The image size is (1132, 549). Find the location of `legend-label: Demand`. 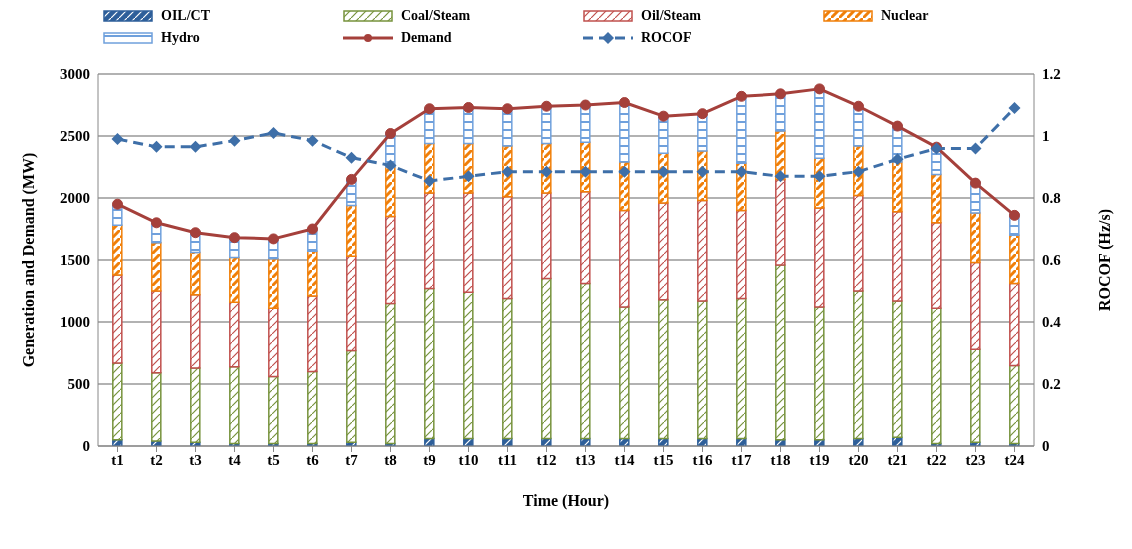

legend-label: Demand is located at coordinates (426, 38).